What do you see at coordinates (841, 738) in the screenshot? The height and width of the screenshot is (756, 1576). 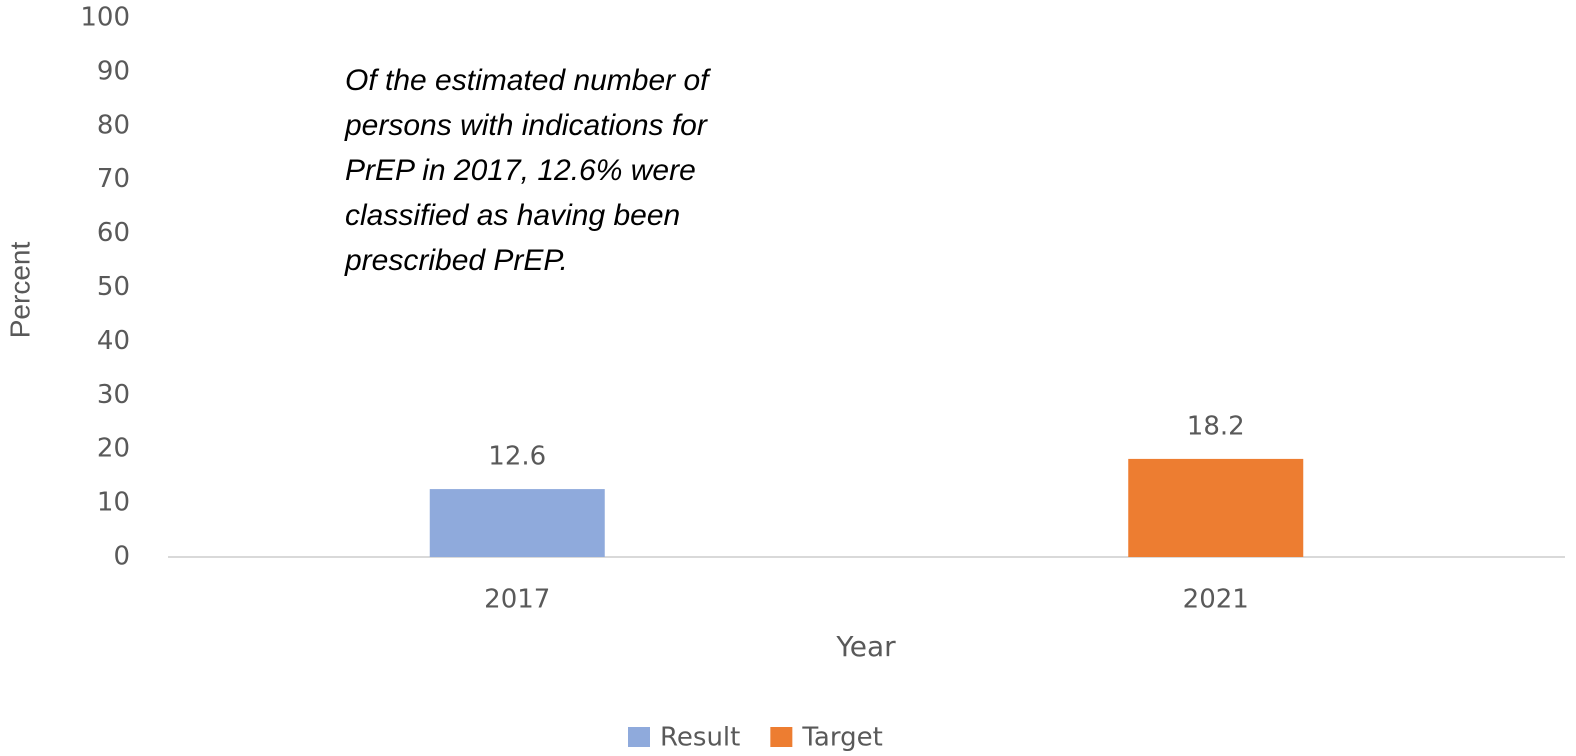 I see `legend-label: Target` at bounding box center [841, 738].